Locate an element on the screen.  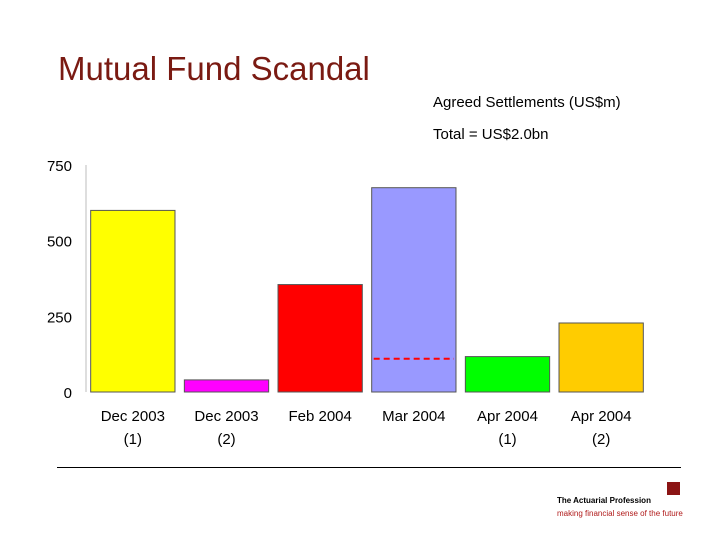
organization-name: The Actuarial Profession is located at coordinates (604, 500).